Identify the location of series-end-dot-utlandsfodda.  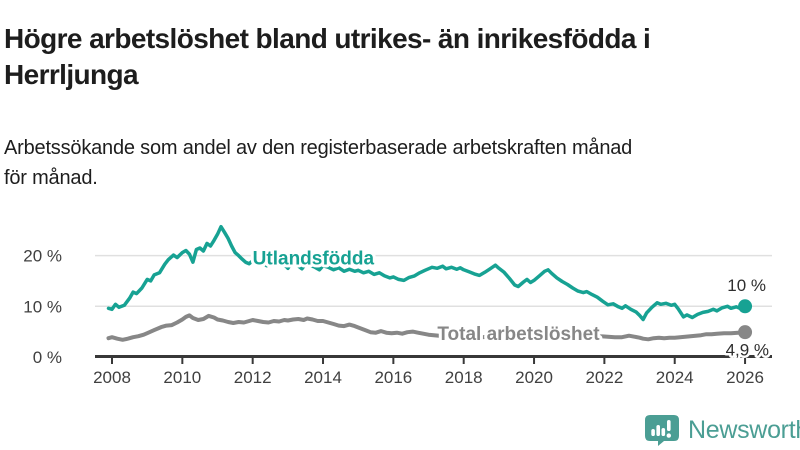
(745, 306).